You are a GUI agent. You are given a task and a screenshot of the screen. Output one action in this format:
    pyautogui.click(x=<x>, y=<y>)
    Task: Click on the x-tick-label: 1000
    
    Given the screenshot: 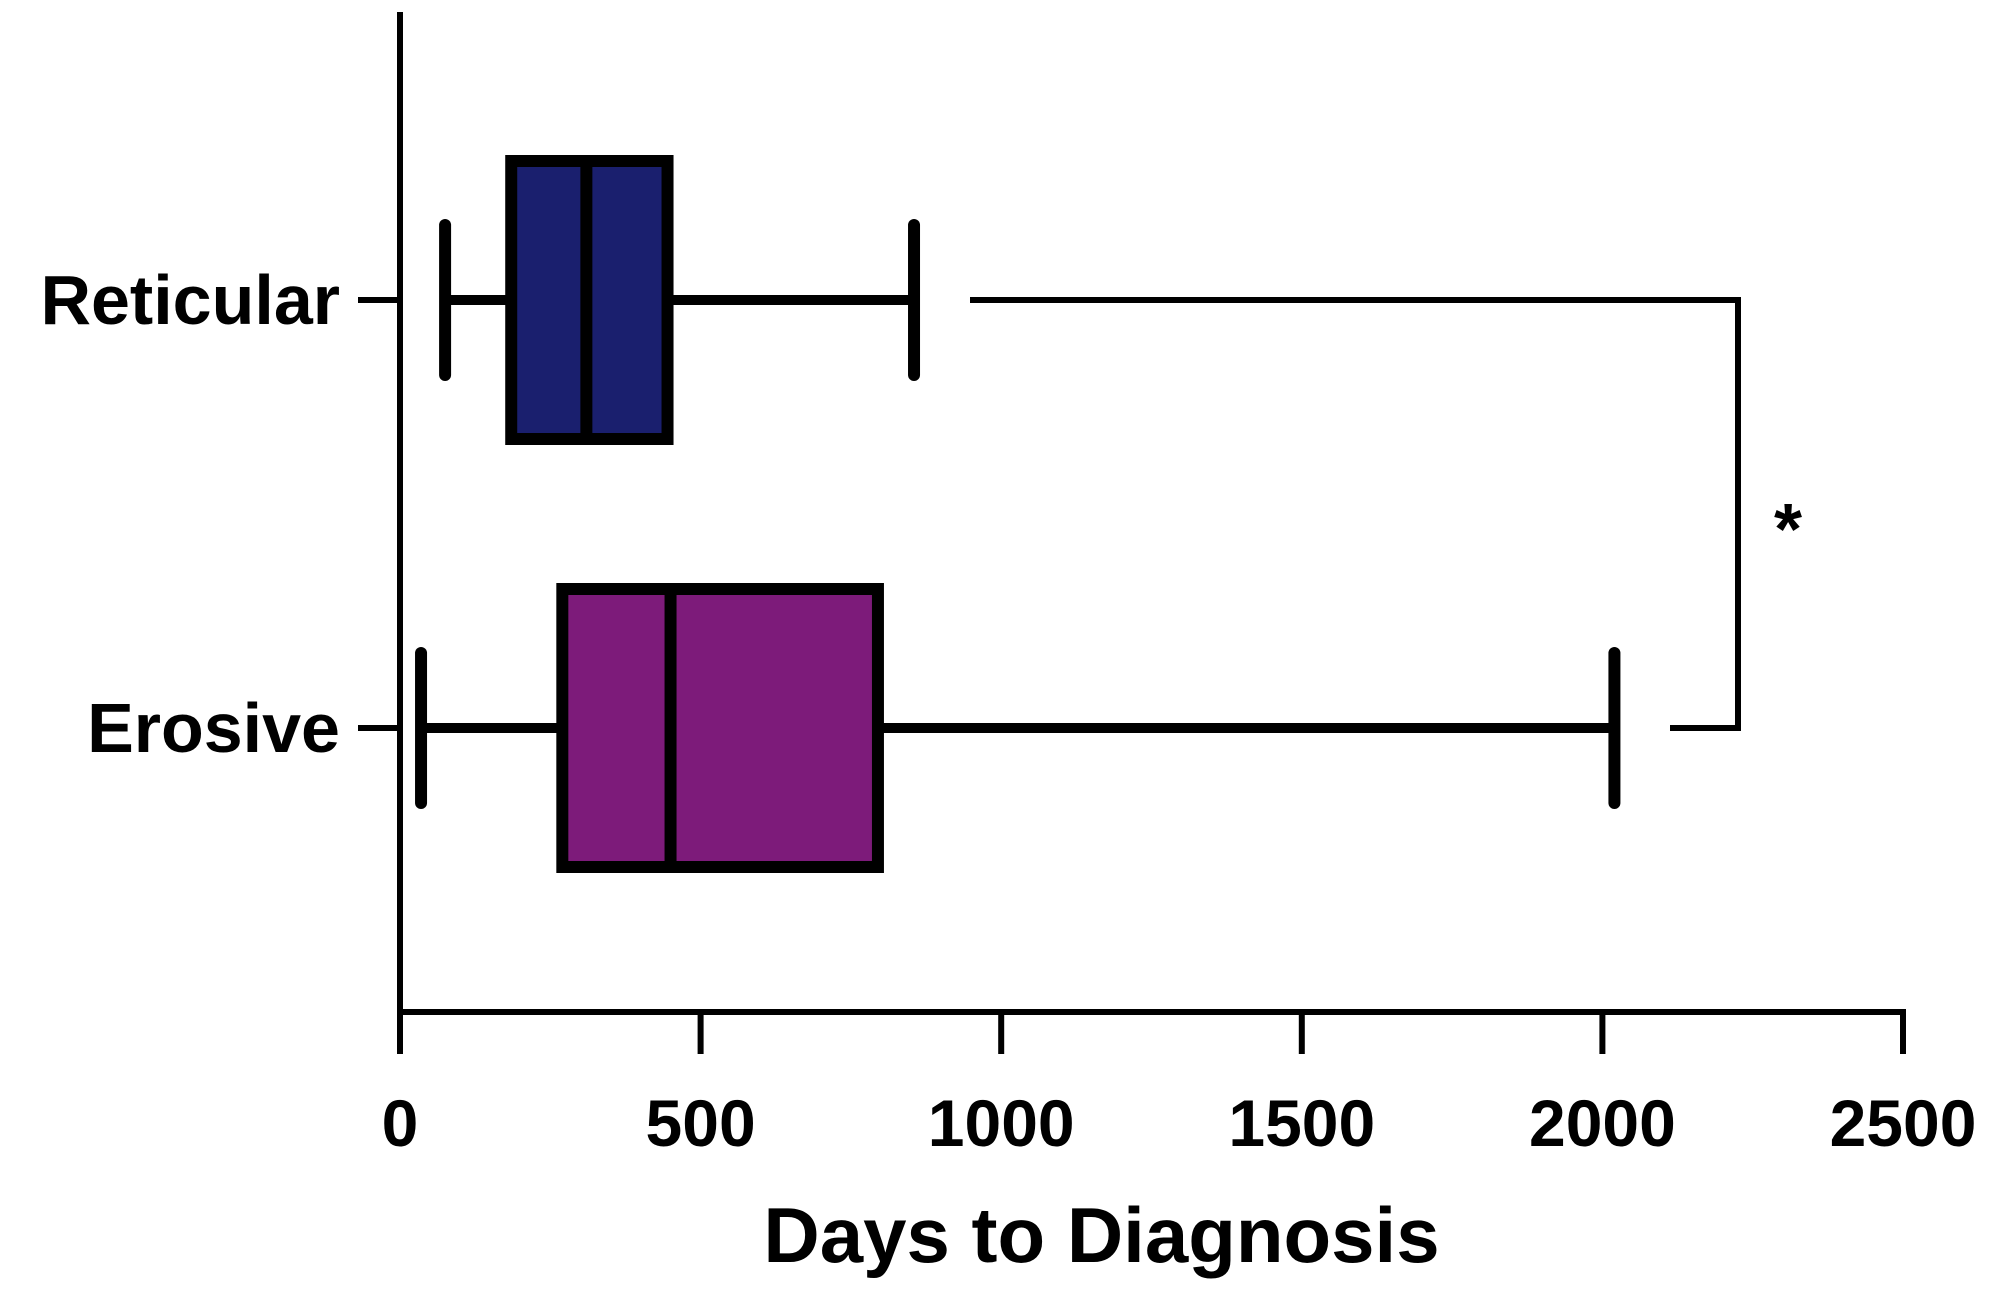 What is the action you would take?
    pyautogui.click(x=1001, y=1123)
    